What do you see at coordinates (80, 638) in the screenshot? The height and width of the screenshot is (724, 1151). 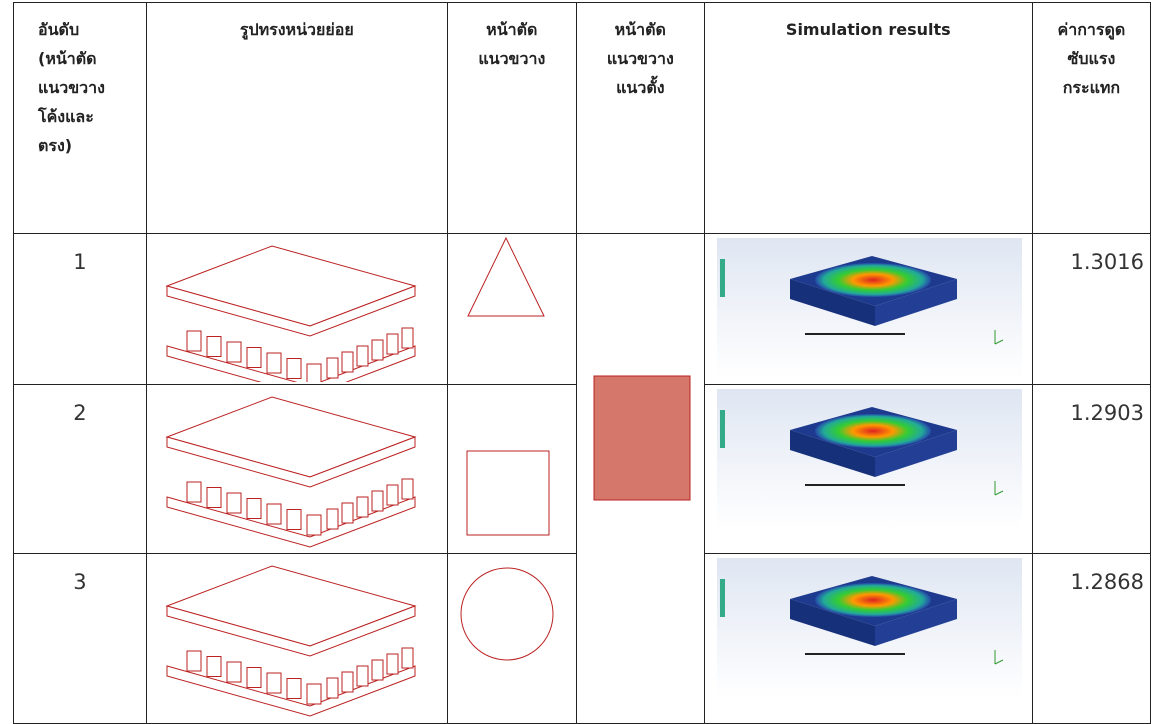 I see `rank: 3` at bounding box center [80, 638].